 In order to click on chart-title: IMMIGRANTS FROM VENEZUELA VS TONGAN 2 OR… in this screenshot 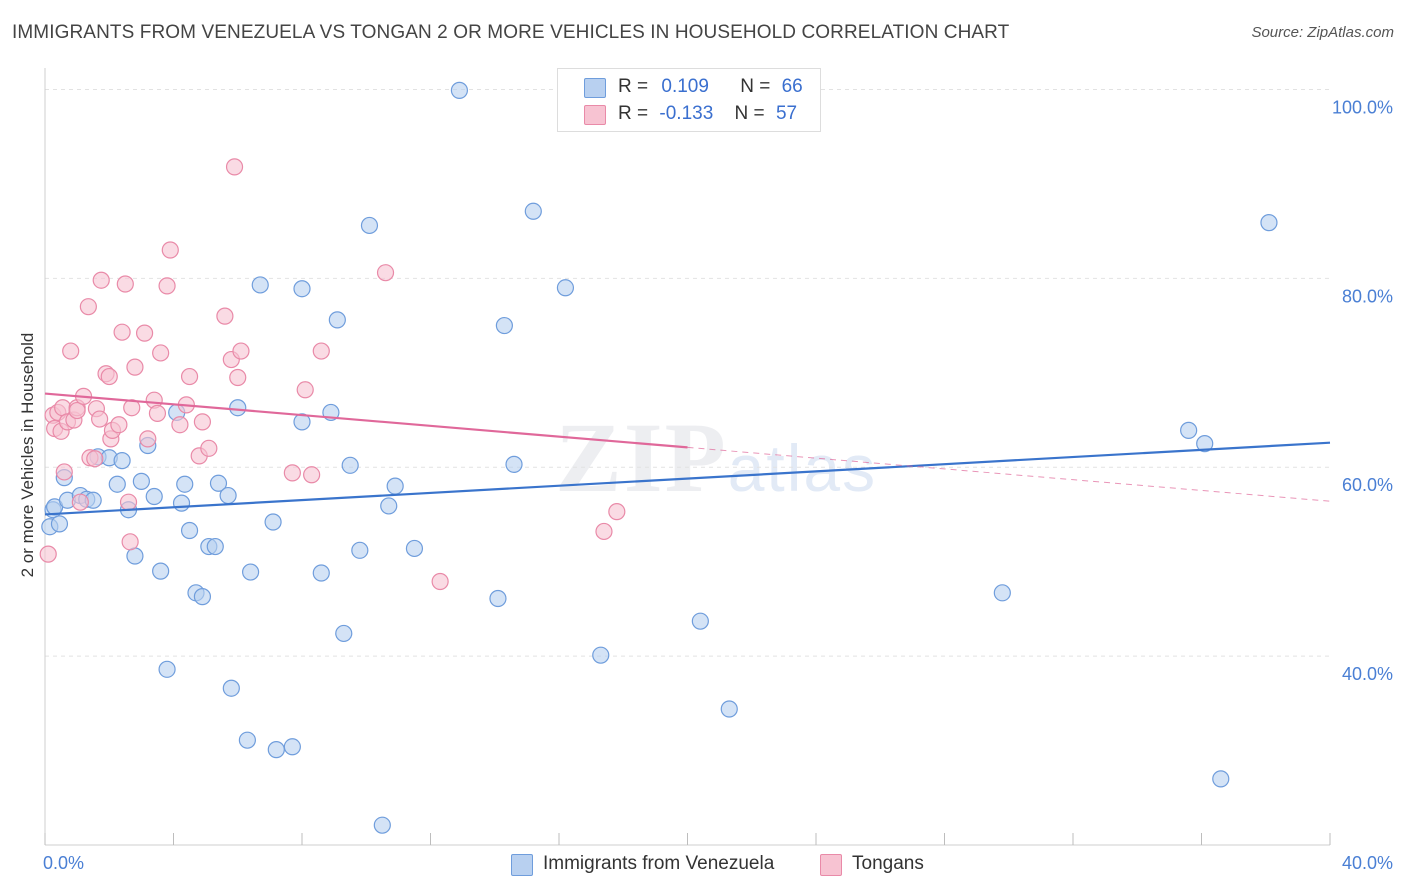, I will do `click(511, 32)`.